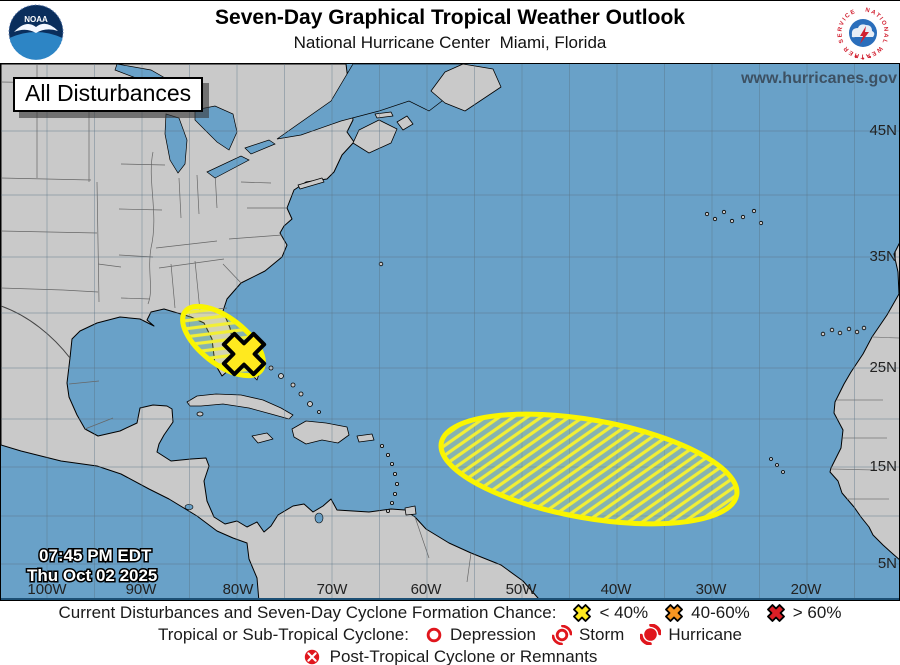 Image resolution: width=900 pixels, height=665 pixels. I want to click on legend-item-hurricane: Hurricane, so click(691, 634).